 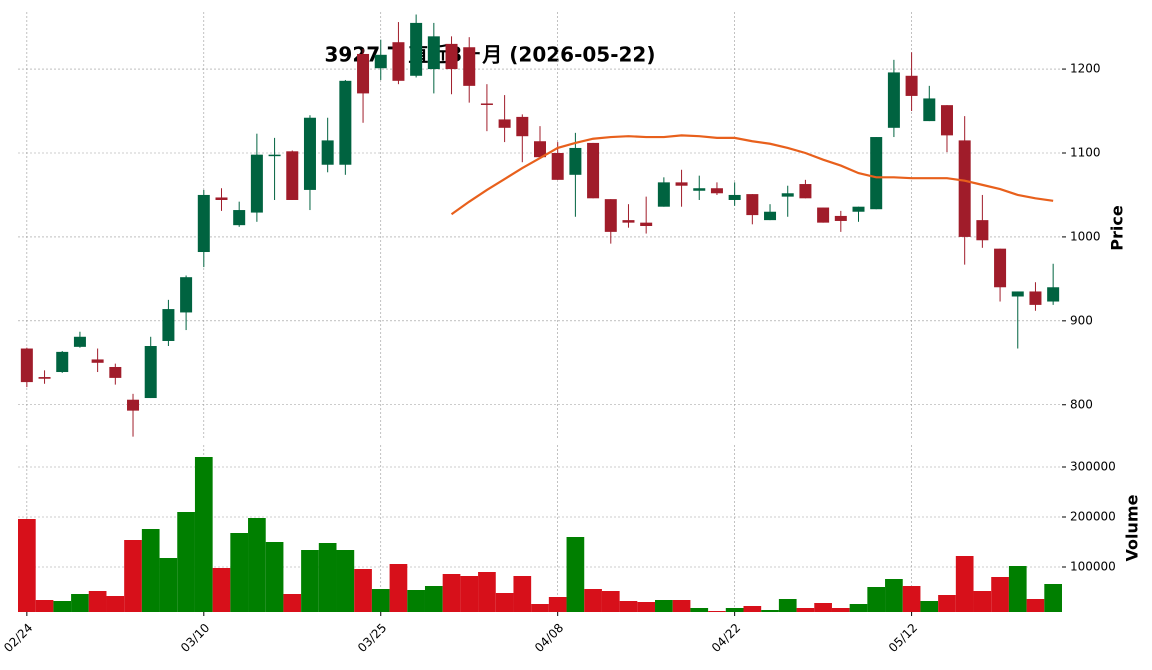 What do you see at coordinates (1085, 152) in the screenshot?
I see `y-tick-label: 1100` at bounding box center [1085, 152].